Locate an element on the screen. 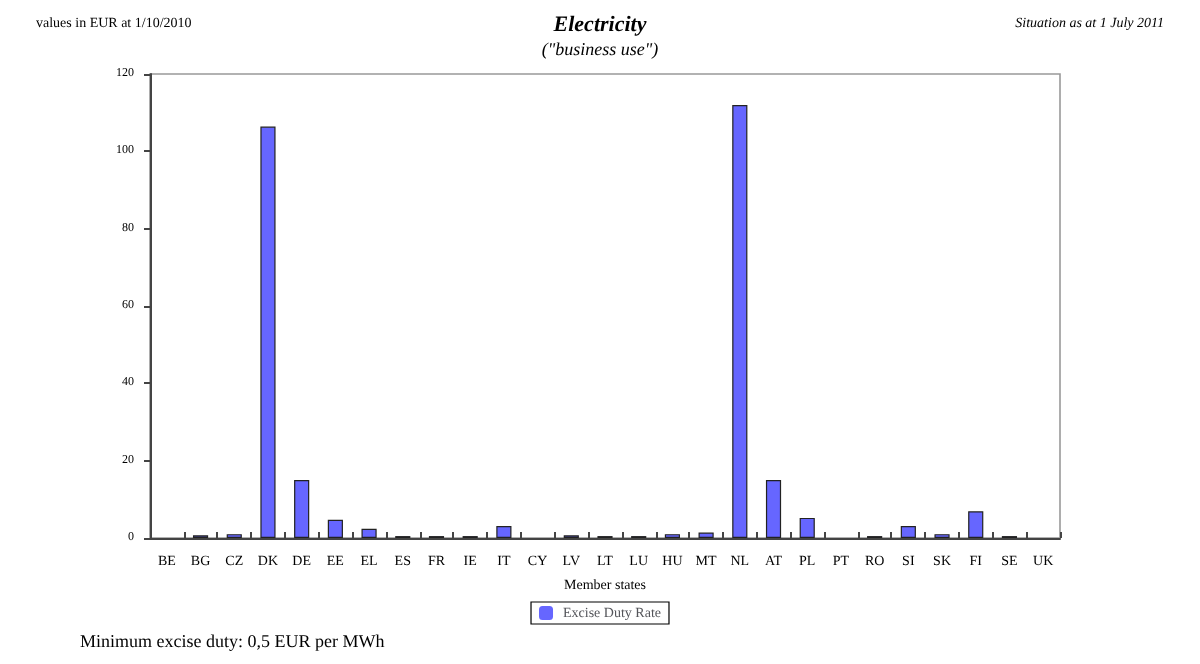 The image size is (1200, 664). chart-title: Electricity is located at coordinates (599, 25).